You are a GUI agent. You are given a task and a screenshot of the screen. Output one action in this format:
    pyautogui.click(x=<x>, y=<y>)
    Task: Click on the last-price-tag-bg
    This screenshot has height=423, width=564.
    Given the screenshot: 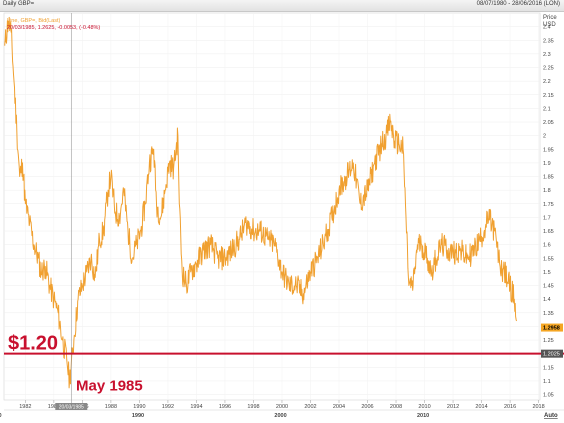 What is the action you would take?
    pyautogui.click(x=552, y=327)
    